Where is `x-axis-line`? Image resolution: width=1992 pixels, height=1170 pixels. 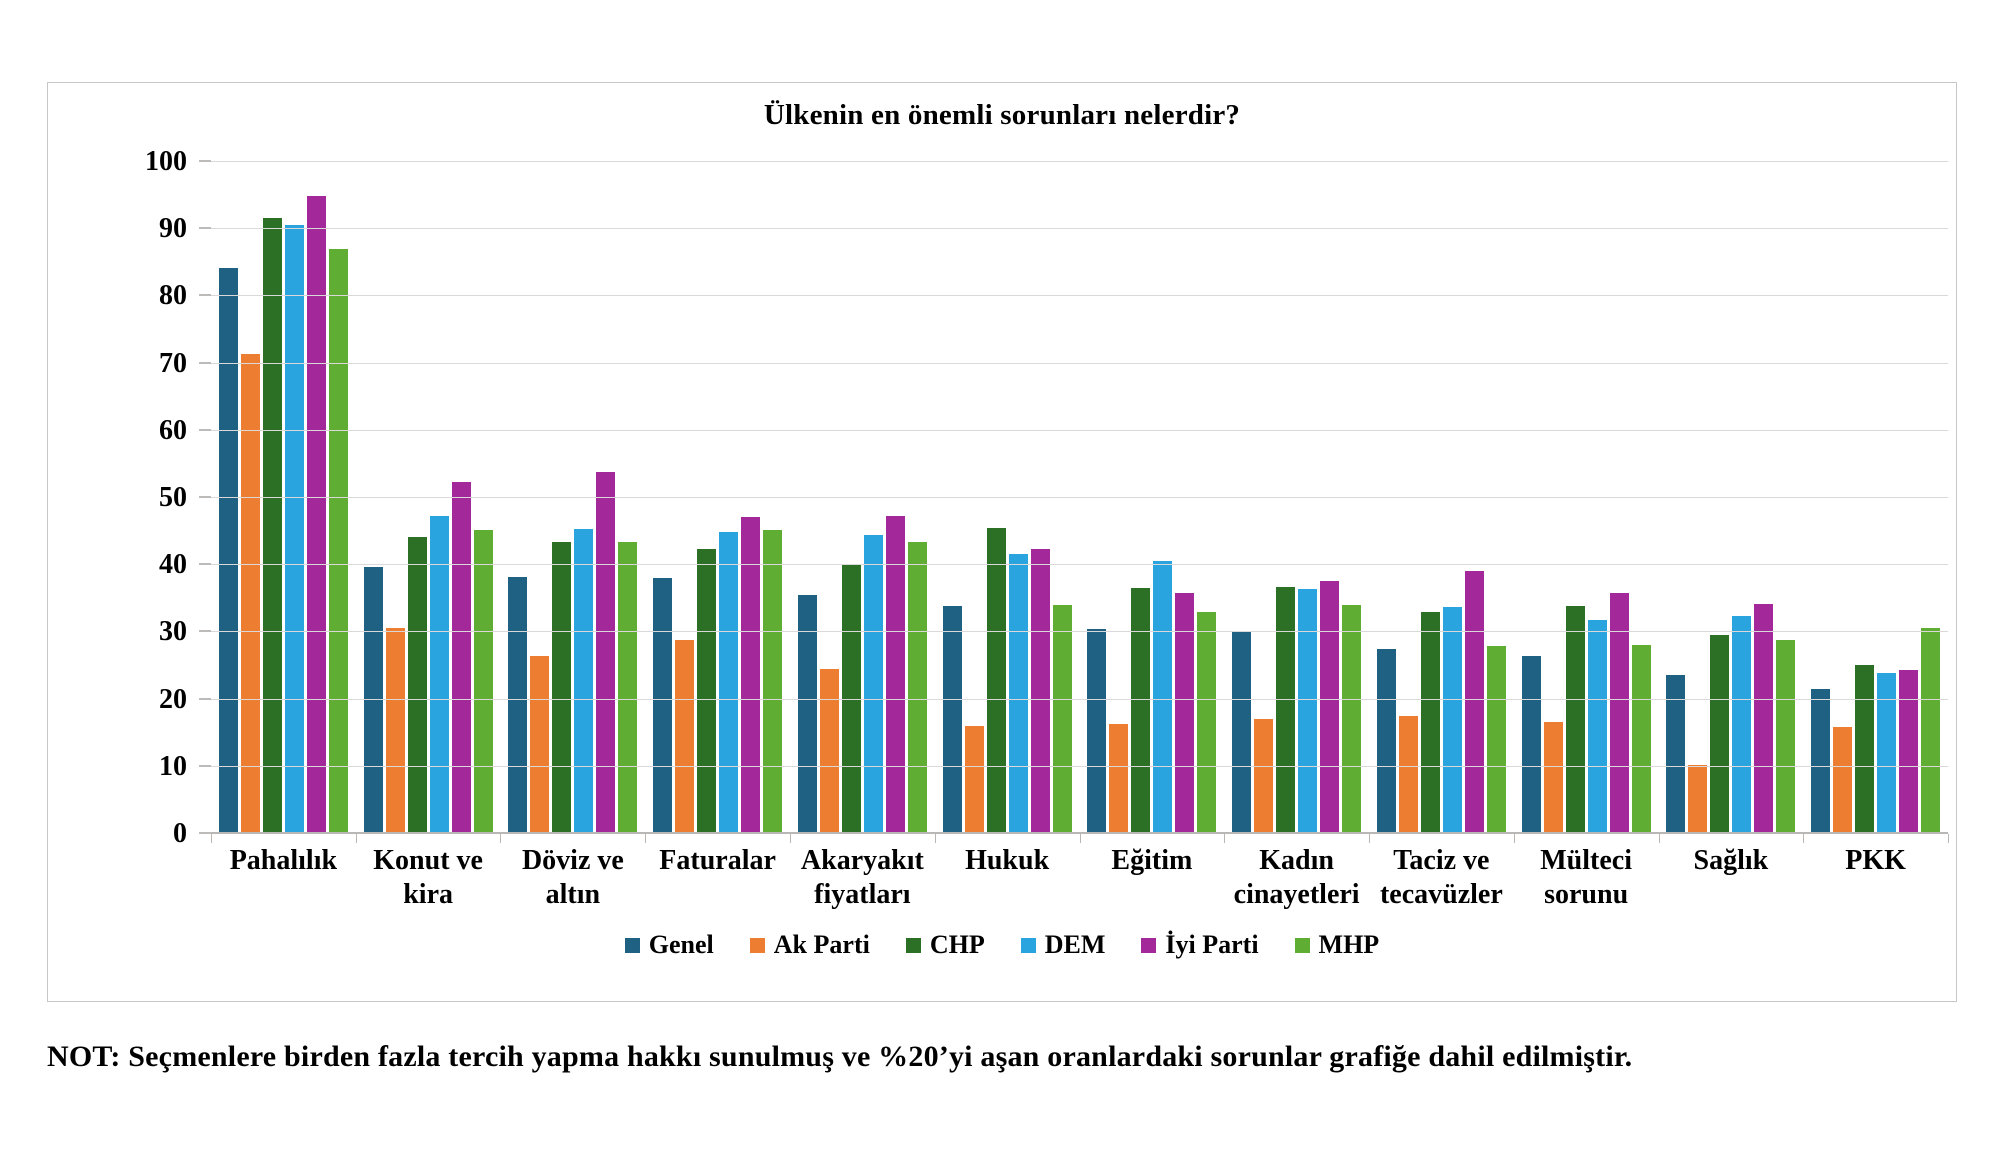
x-axis-line is located at coordinates (1079, 833).